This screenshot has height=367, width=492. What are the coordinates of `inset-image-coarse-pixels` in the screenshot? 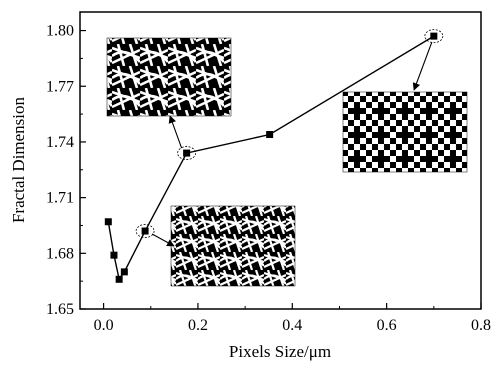 It's located at (405, 132).